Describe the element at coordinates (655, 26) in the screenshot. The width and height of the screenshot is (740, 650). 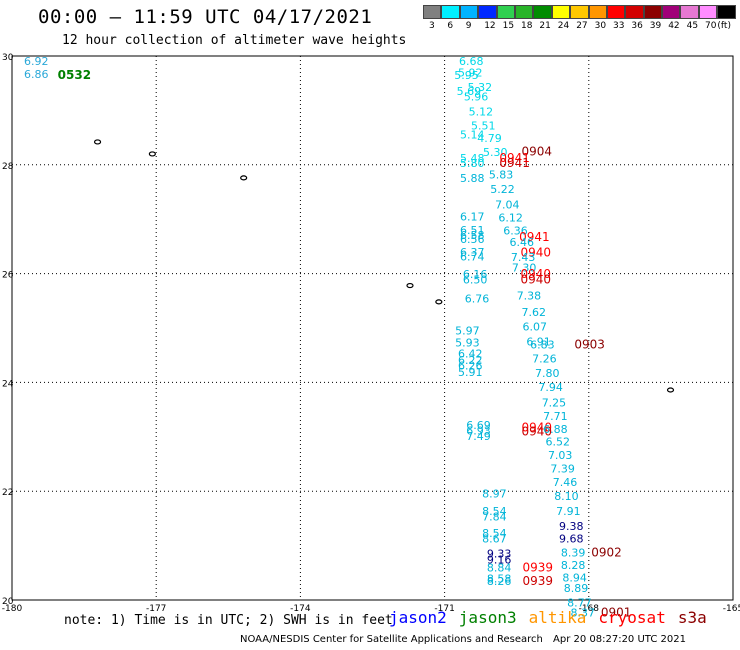
I see `legend-label: 39` at that location.